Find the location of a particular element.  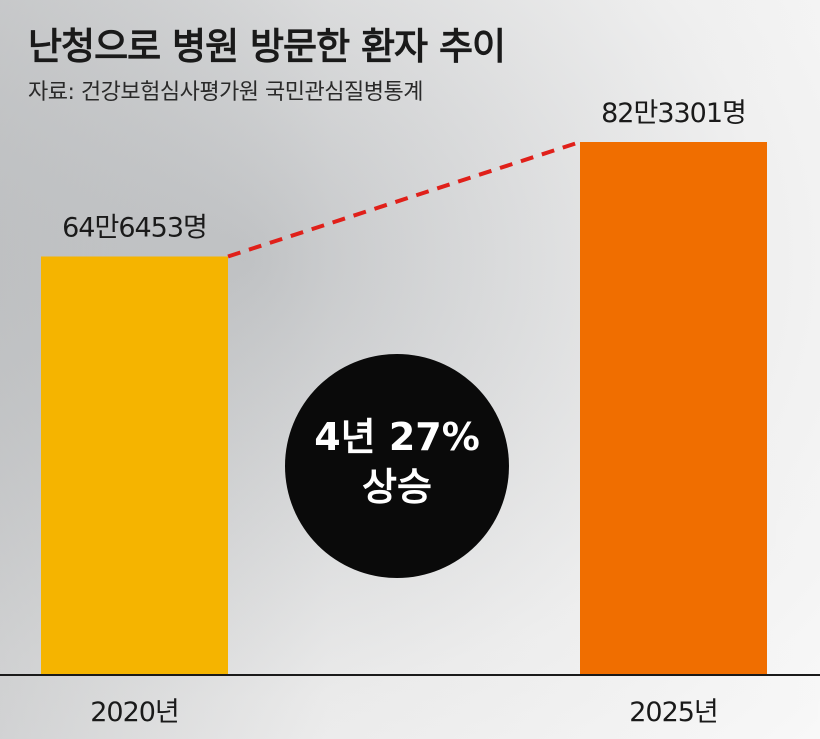

chart-source: 자료: 건강보험심사평가원 국민관심질병통계 is located at coordinates (225, 92).